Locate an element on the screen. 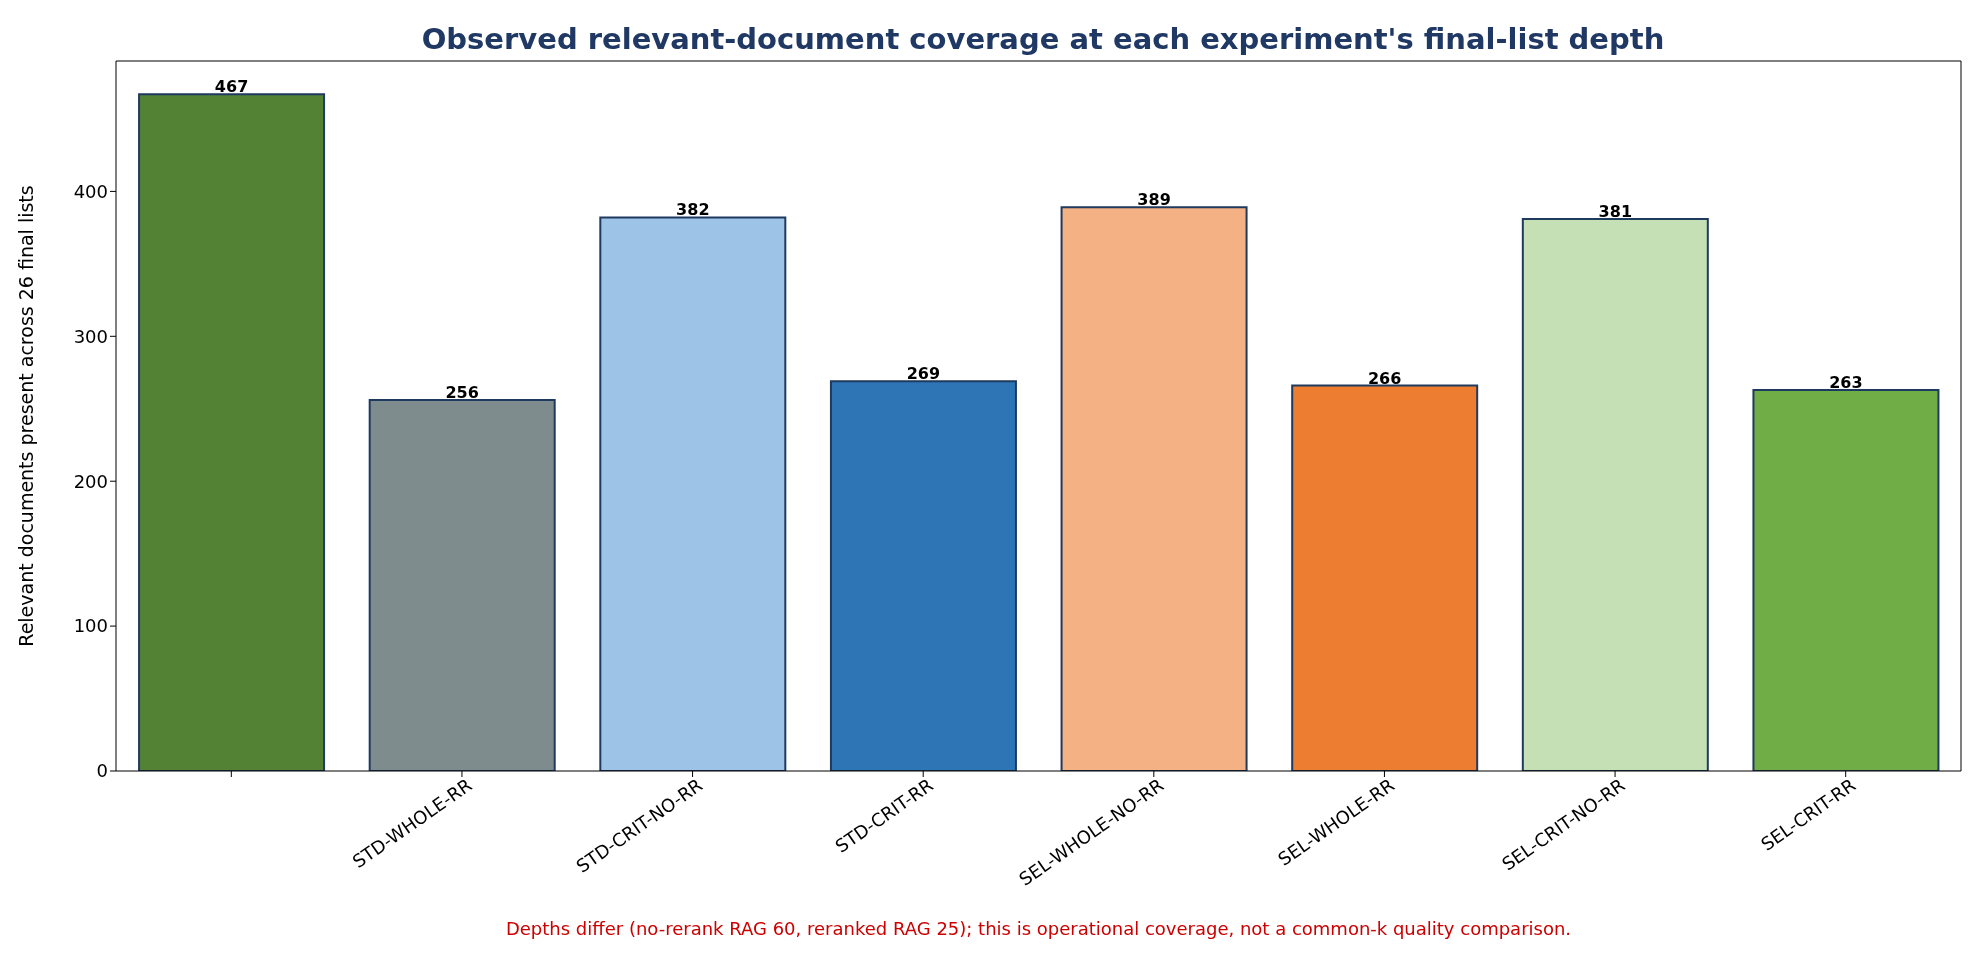 The image size is (1979, 959). data-label: 381 is located at coordinates (1615, 211).